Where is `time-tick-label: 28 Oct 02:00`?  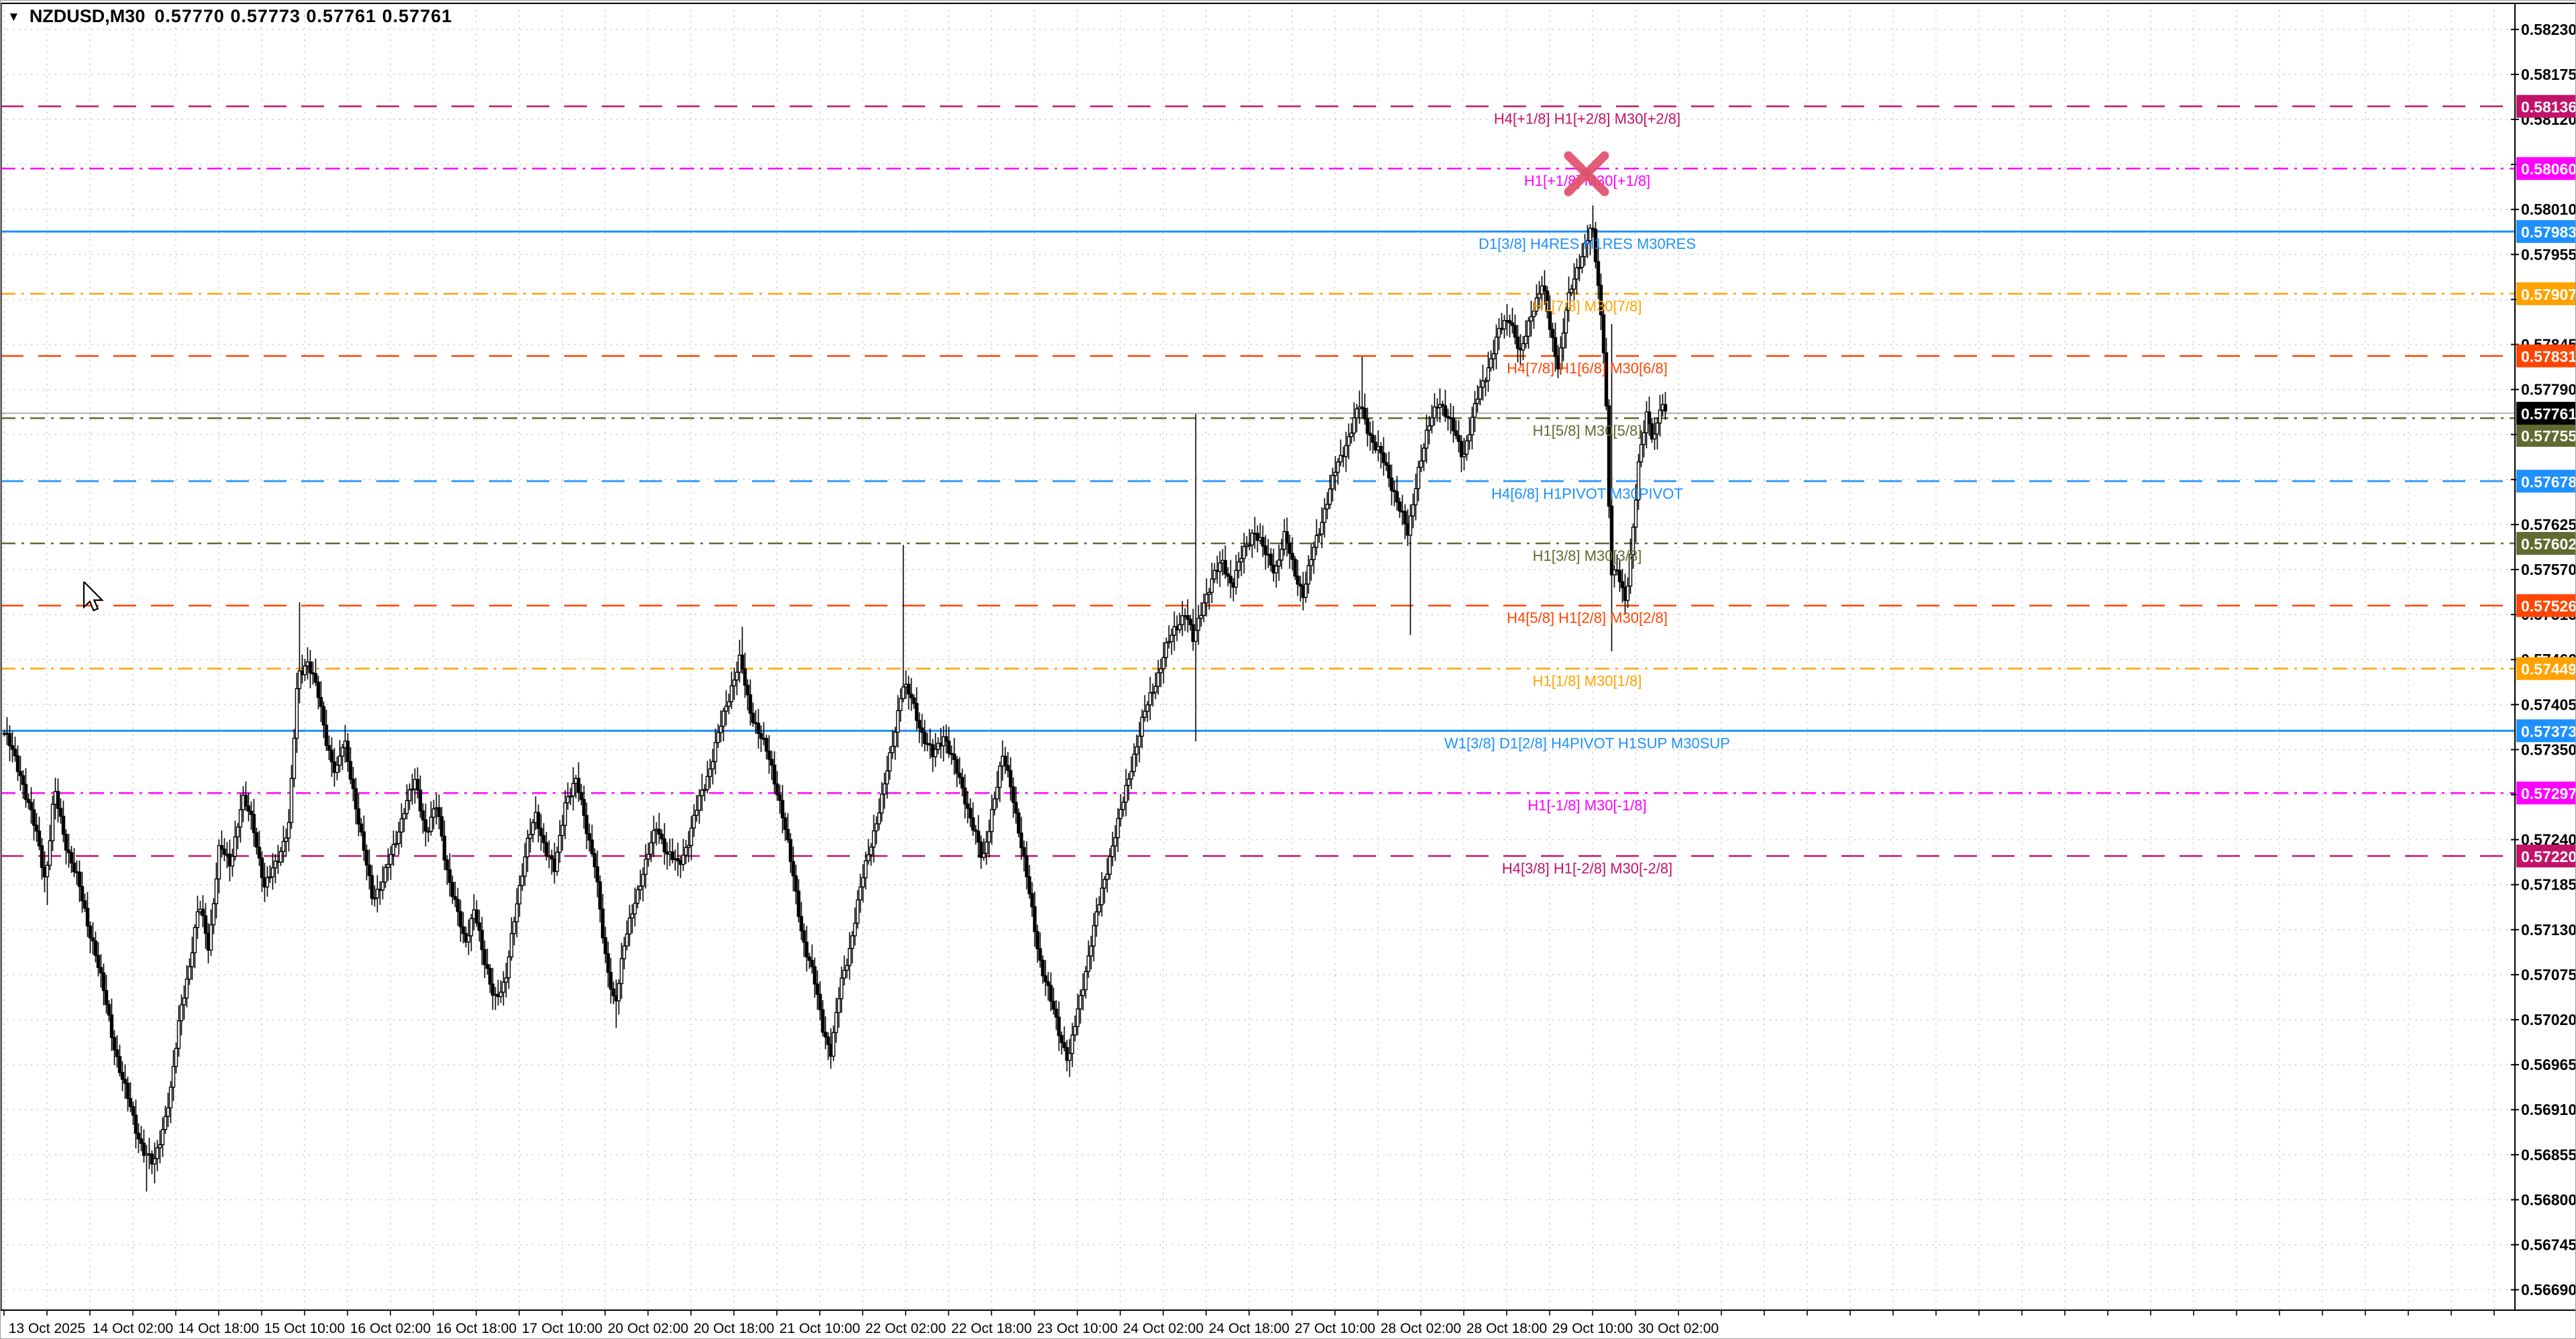 time-tick-label: 28 Oct 02:00 is located at coordinates (1421, 1328).